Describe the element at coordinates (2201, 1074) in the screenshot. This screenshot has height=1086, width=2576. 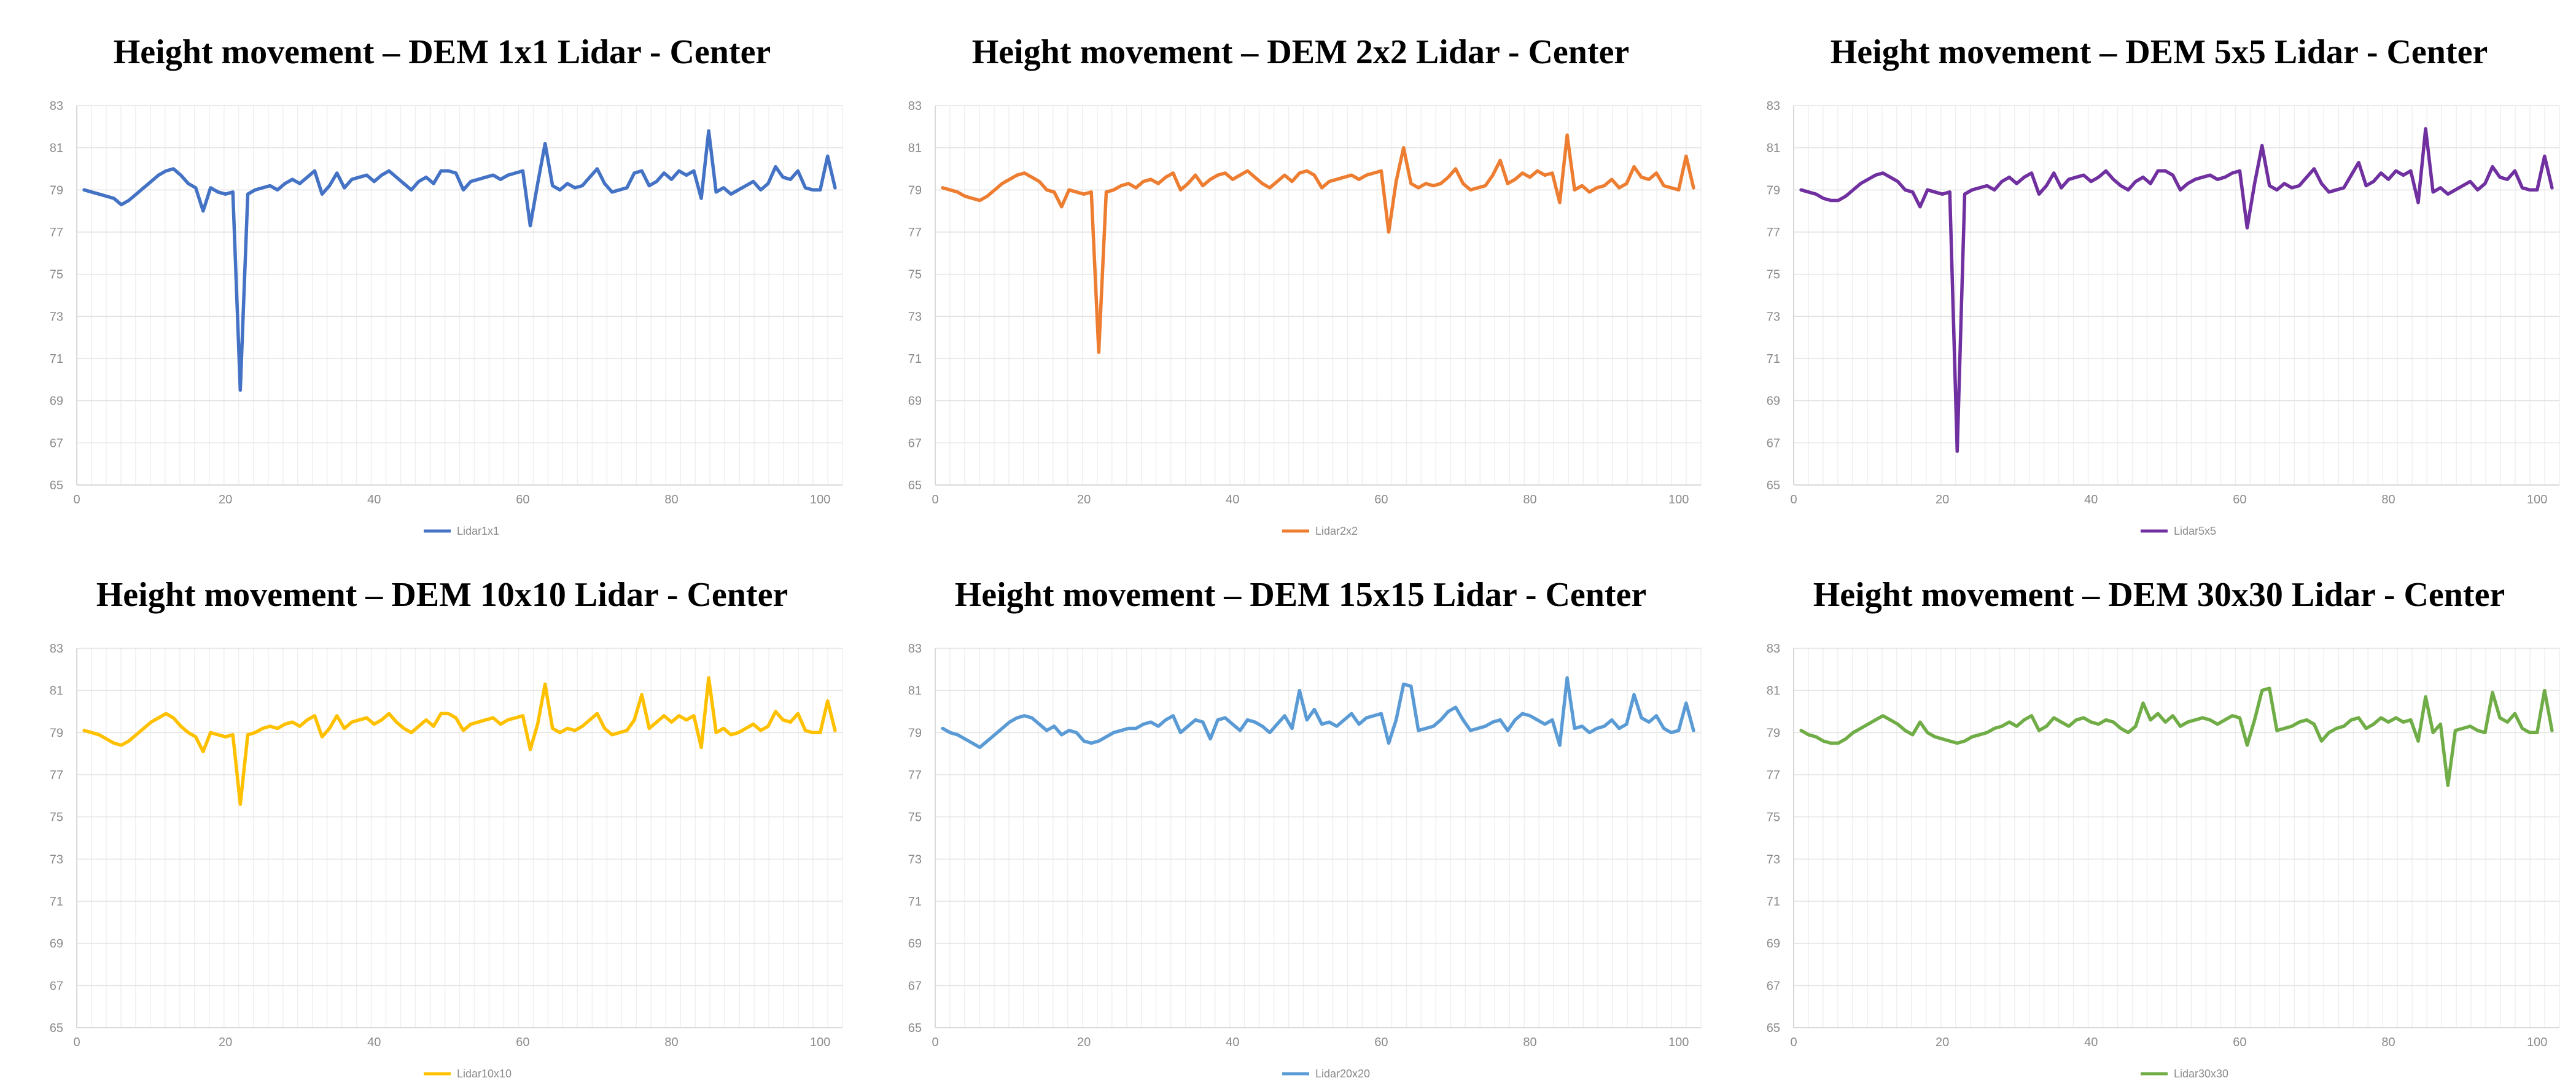
I see `legend-label: Lidar30x30` at that location.